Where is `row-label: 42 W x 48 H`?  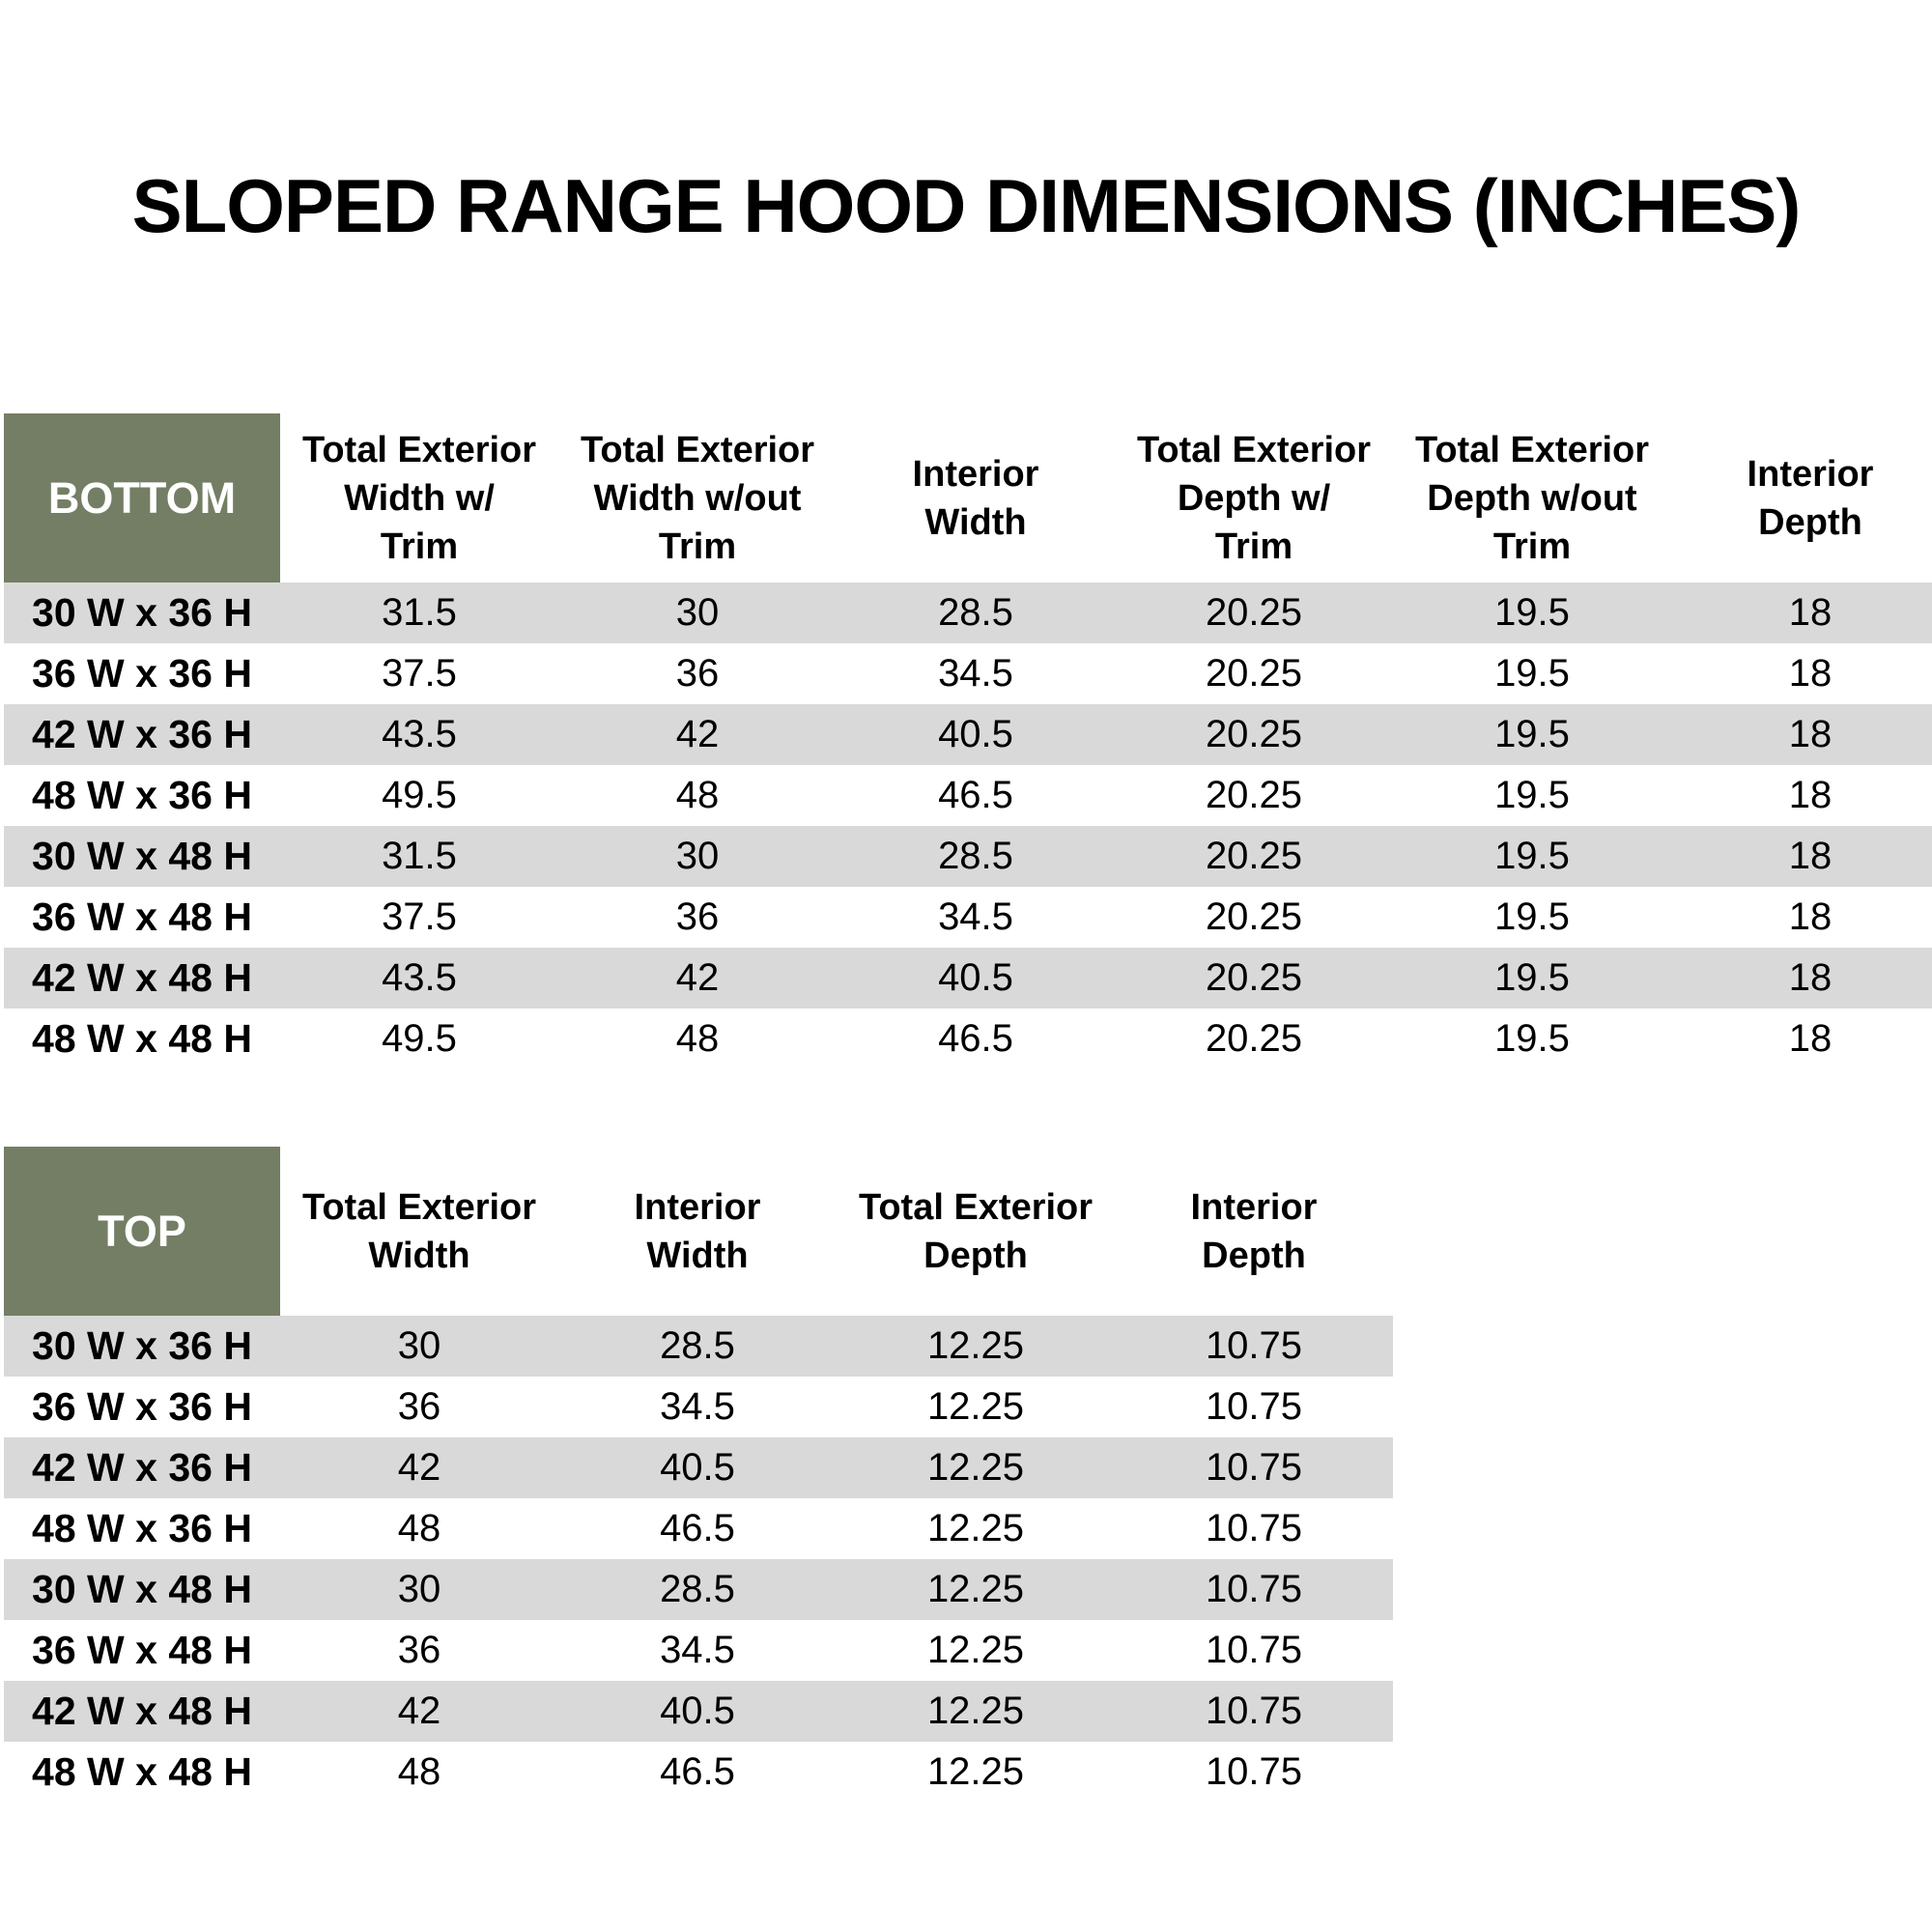 row-label: 42 W x 48 H is located at coordinates (142, 977).